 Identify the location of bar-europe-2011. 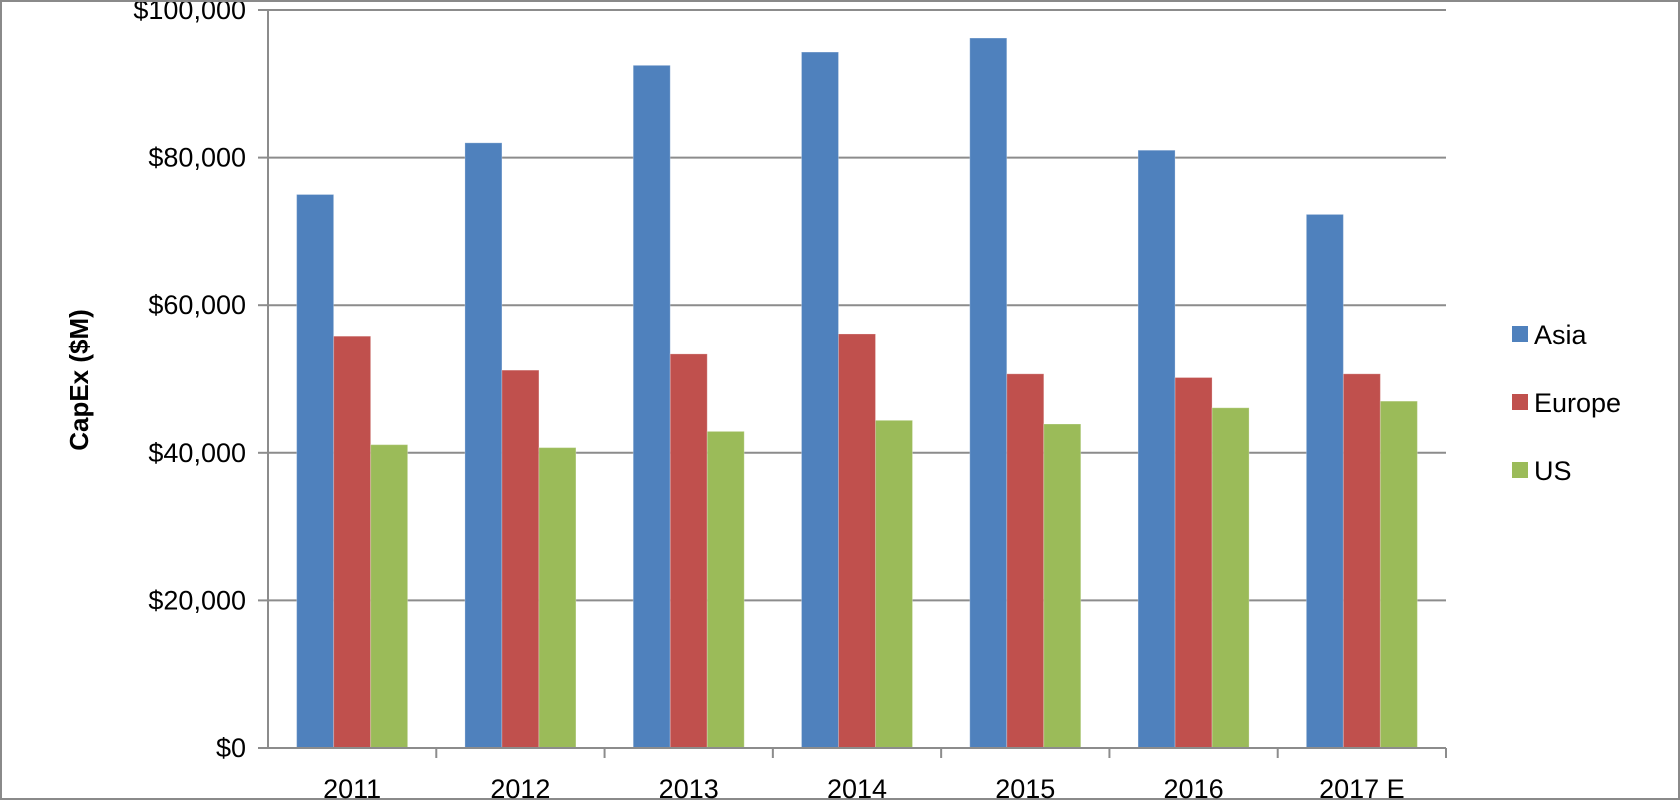
(352, 542).